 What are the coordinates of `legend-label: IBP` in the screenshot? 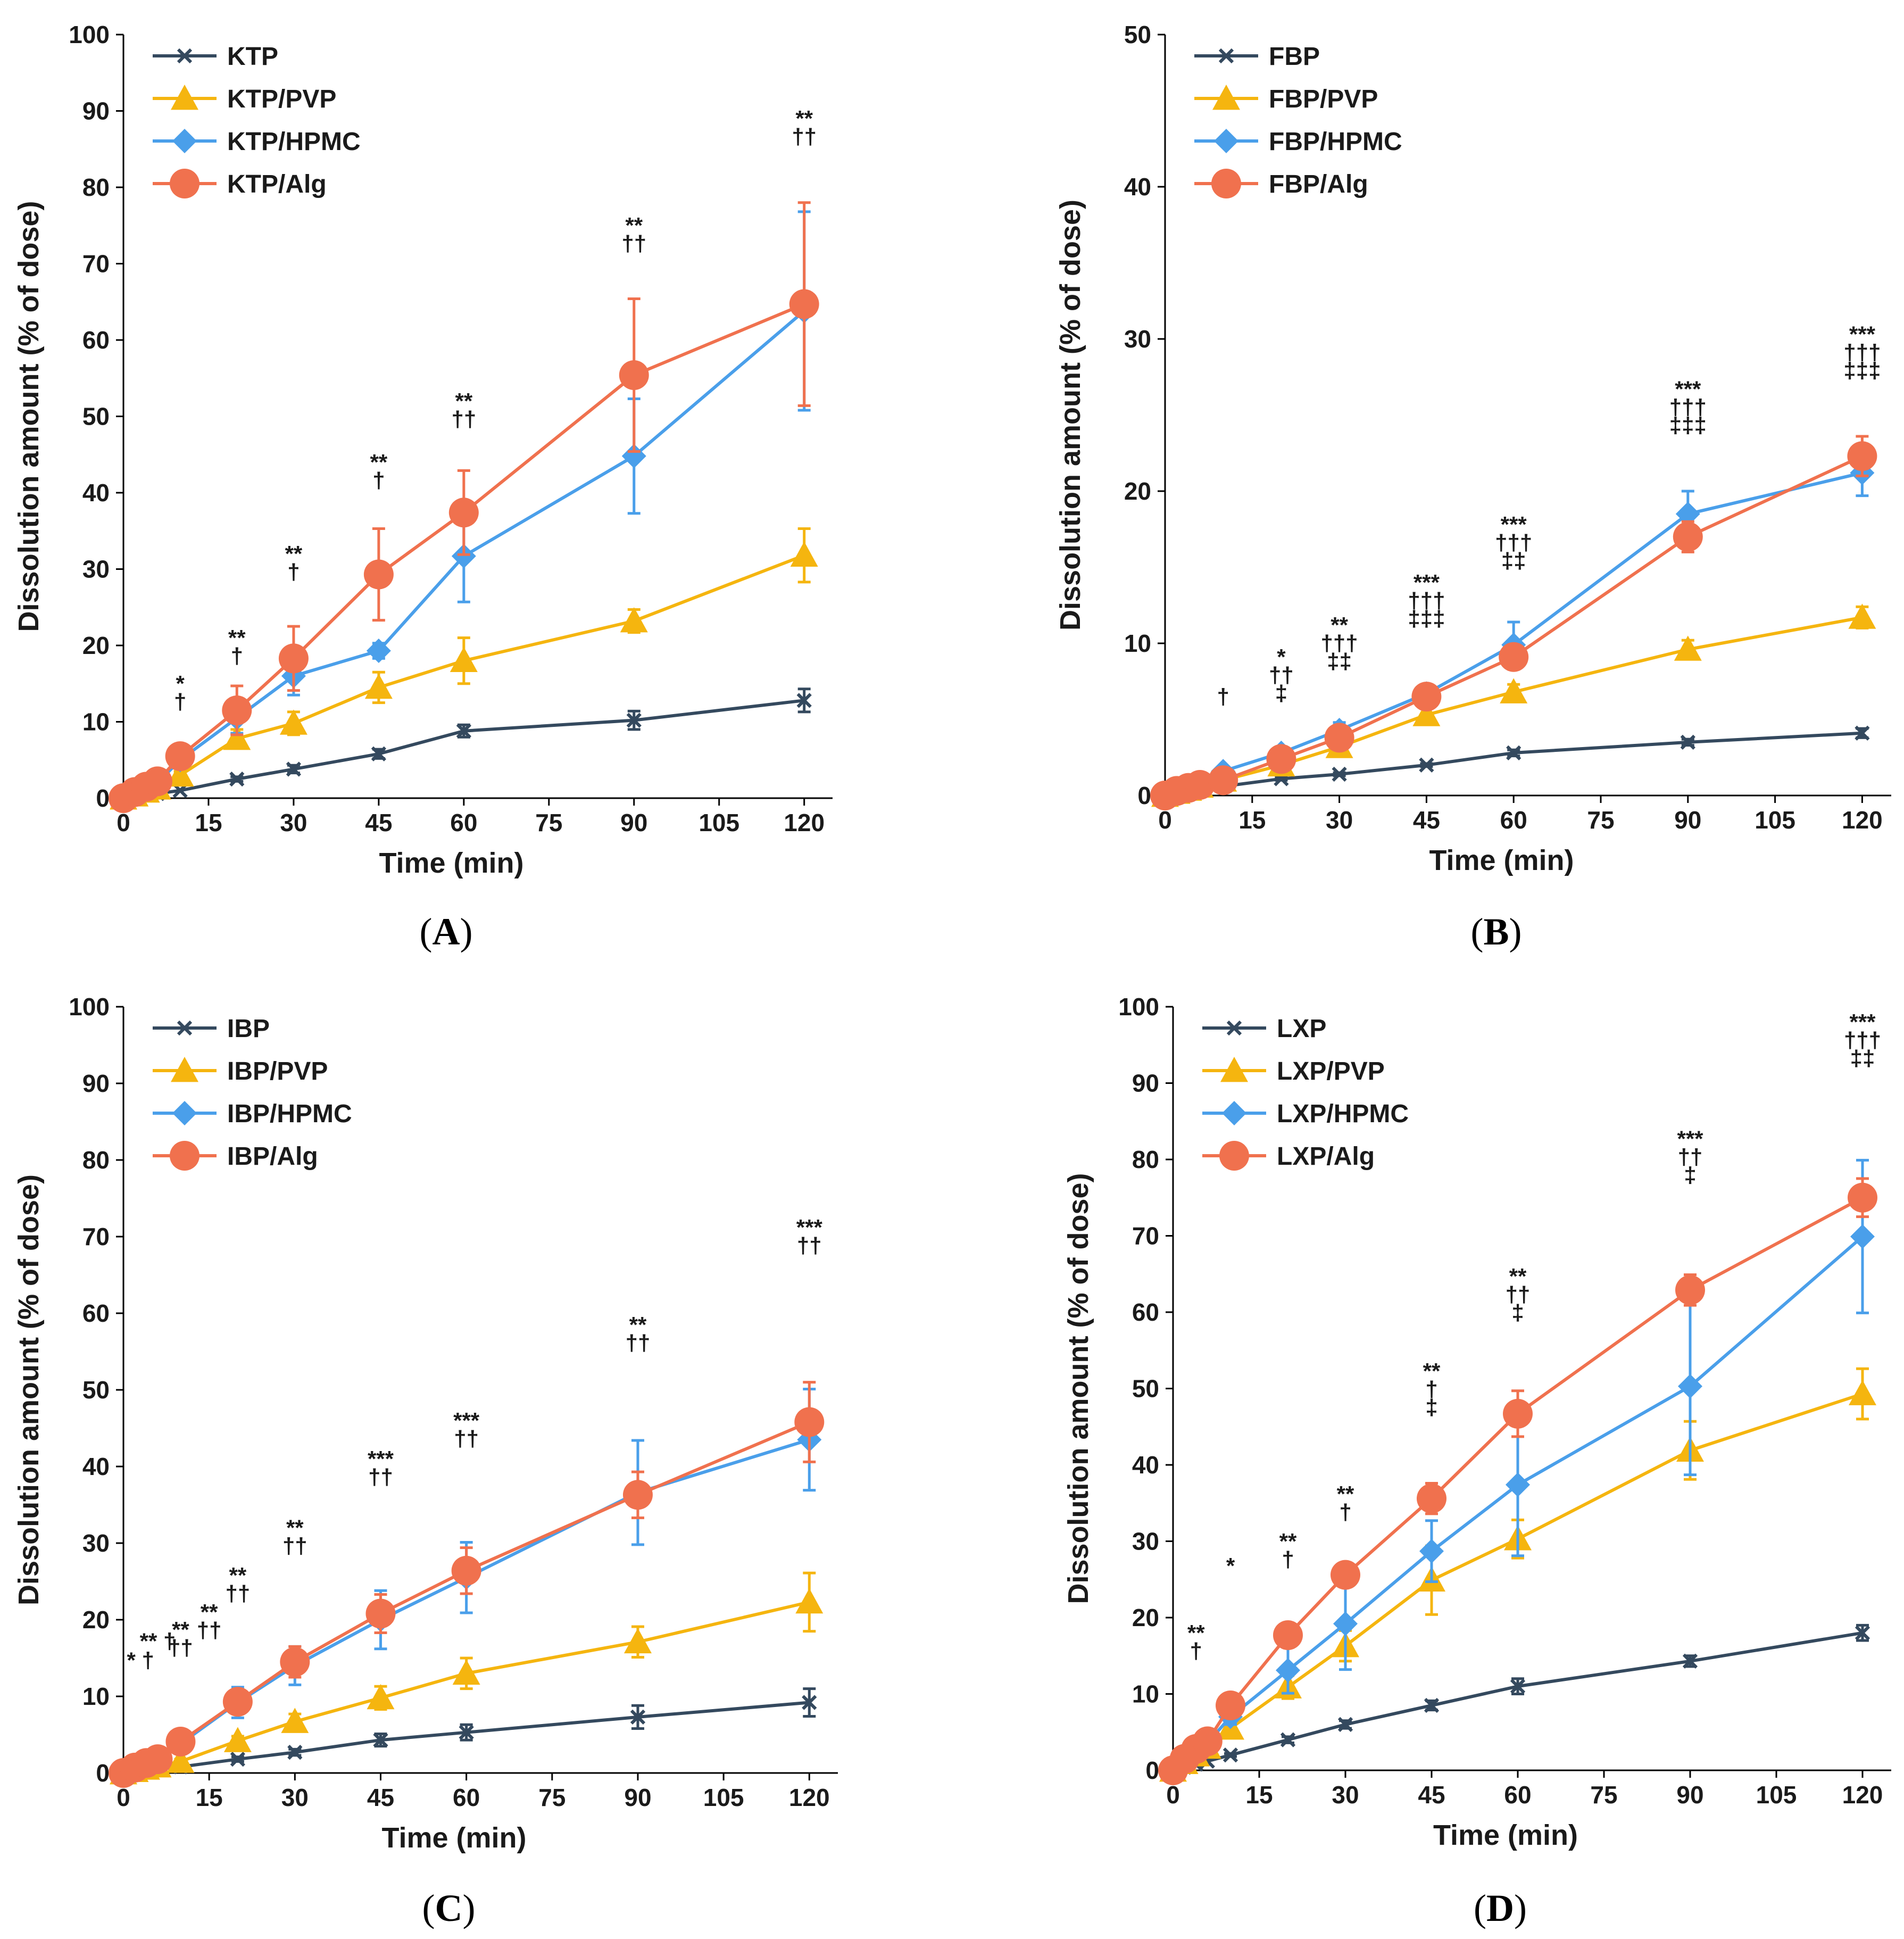 It's located at (248, 1029).